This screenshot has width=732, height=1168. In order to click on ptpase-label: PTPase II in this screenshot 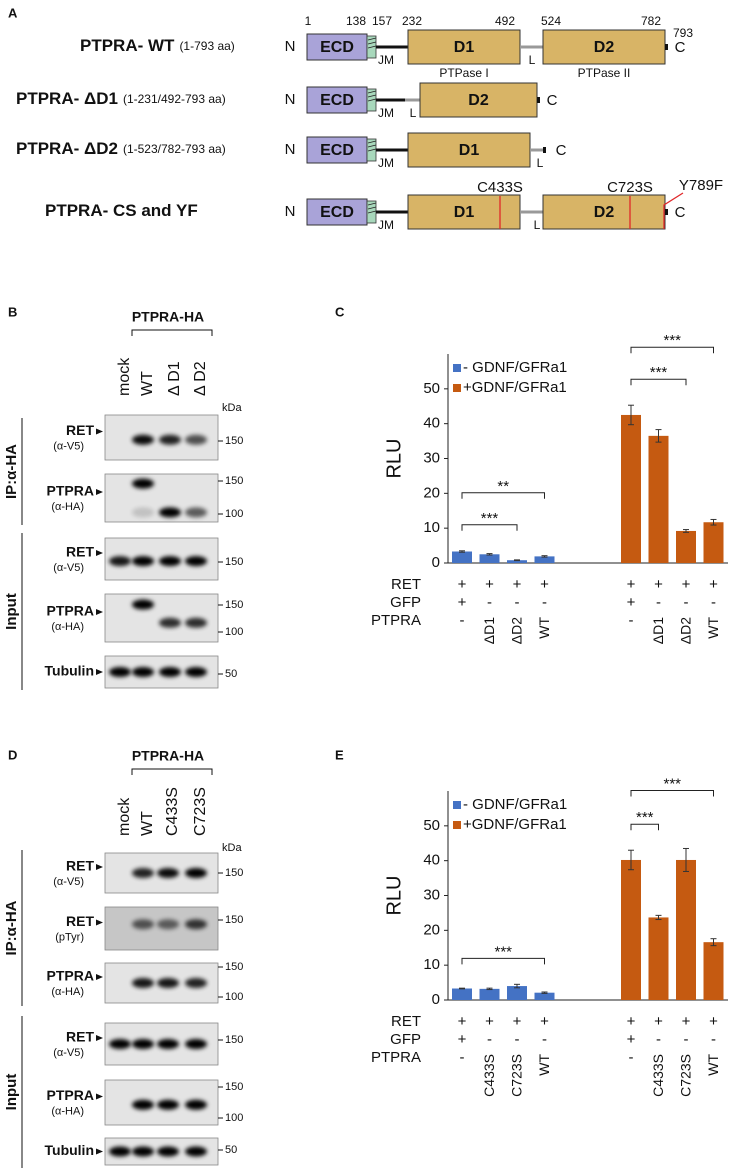, I will do `click(604, 73)`.